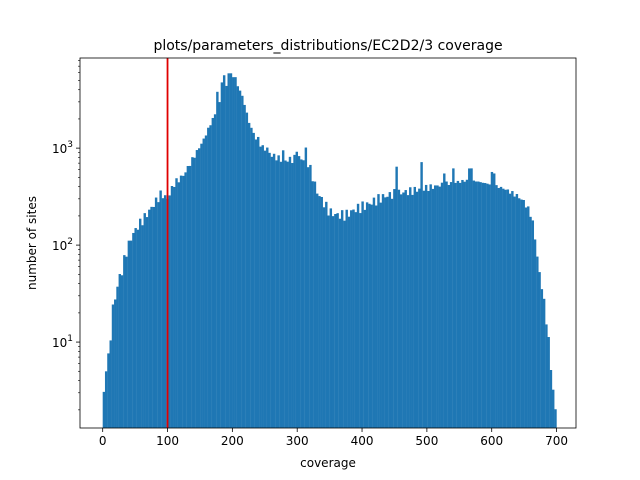  What do you see at coordinates (556, 441) in the screenshot?
I see `x-tick-label: 700` at bounding box center [556, 441].